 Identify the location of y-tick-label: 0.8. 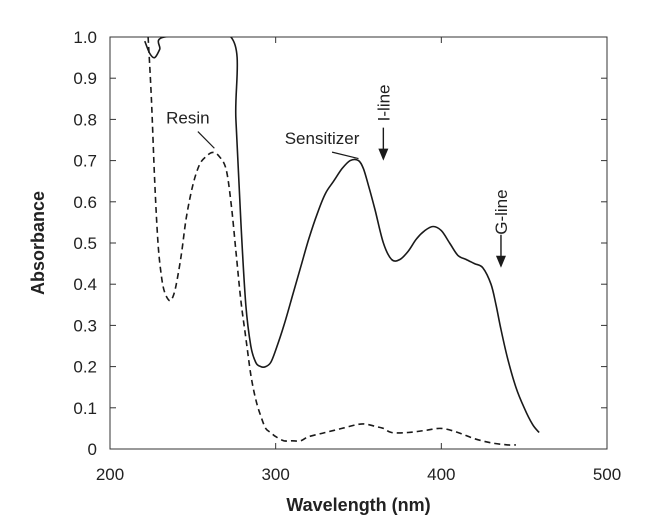
(85, 119).